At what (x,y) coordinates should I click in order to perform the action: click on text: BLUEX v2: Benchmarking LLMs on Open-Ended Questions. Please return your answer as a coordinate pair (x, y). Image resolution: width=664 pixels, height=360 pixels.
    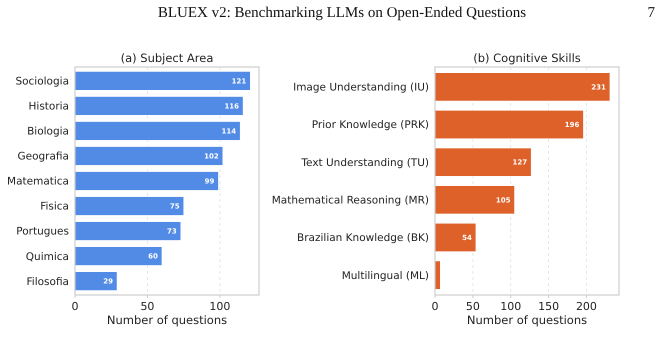
    Looking at the image, I should click on (342, 13).